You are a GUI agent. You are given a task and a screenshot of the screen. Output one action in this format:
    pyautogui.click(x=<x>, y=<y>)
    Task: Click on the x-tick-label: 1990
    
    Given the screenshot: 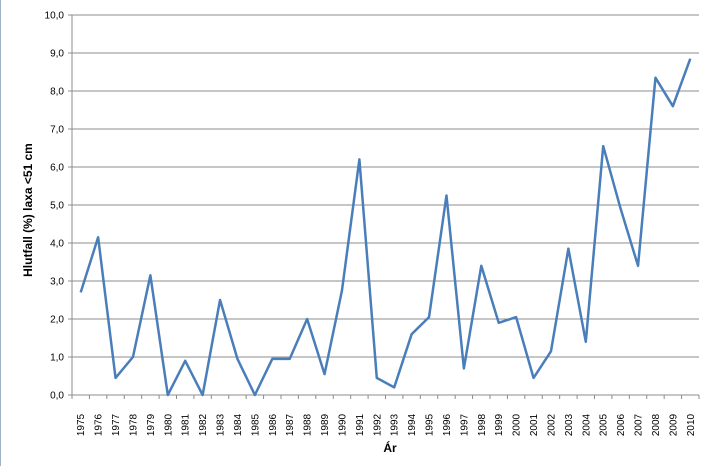 What is the action you would take?
    pyautogui.click(x=342, y=424)
    